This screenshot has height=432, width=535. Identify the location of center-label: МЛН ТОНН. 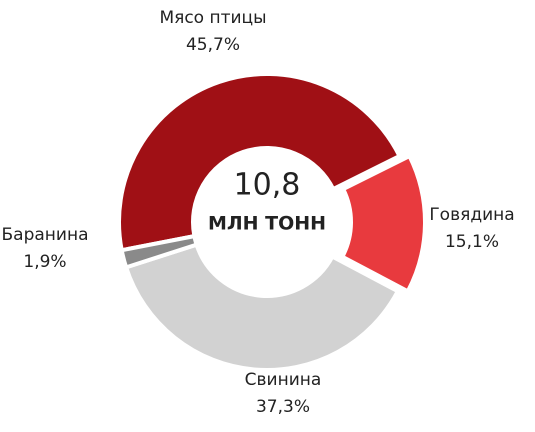
(267, 224).